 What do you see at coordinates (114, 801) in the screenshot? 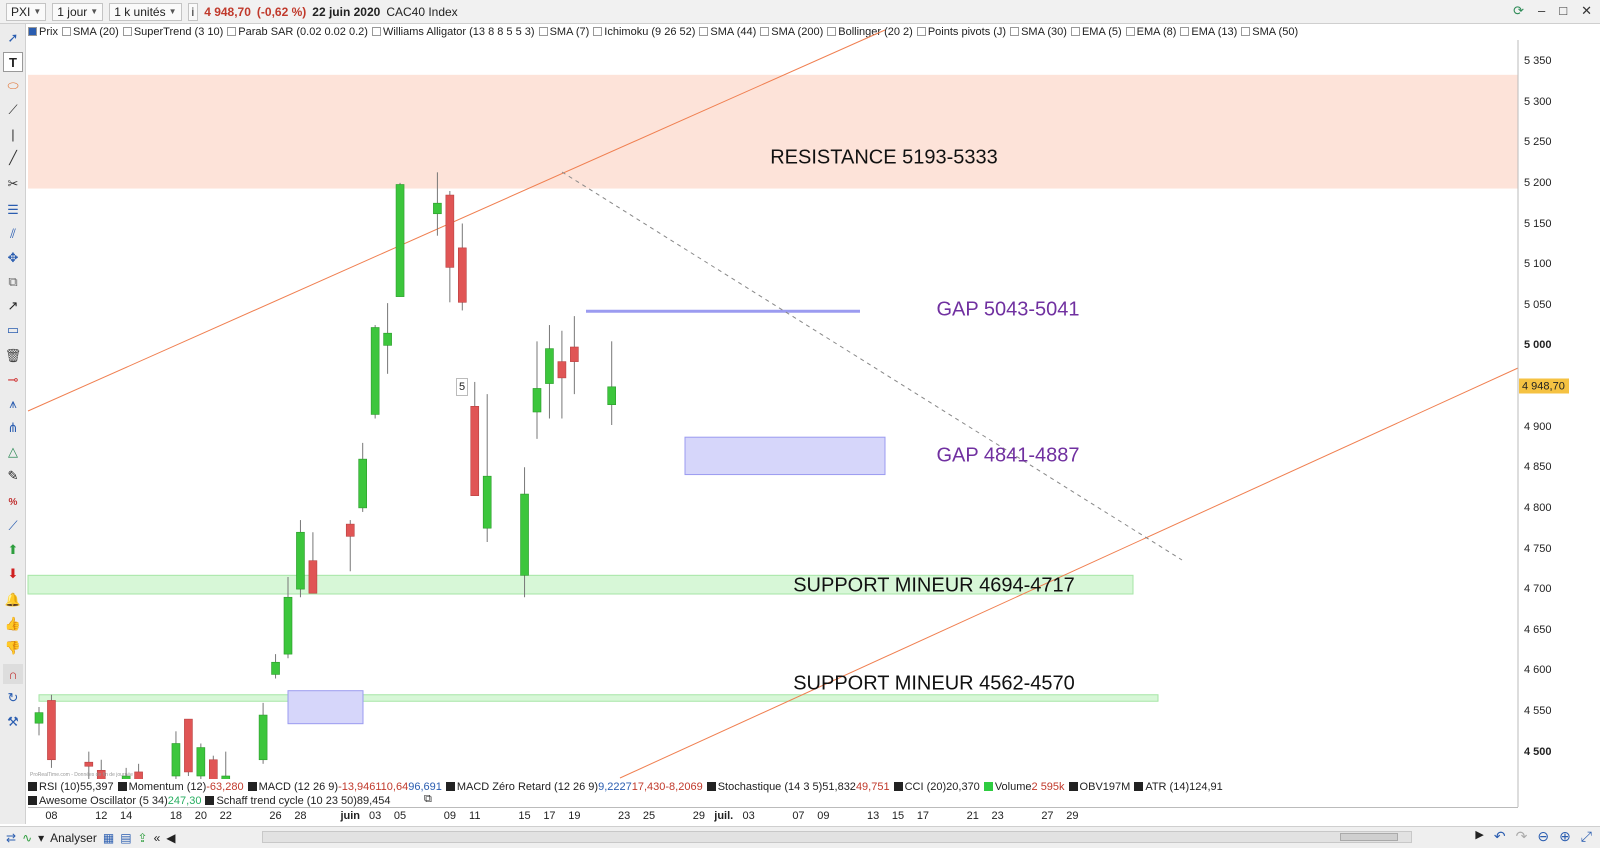
I see `sub-indicator: Awesome Oscillator (5 34)247,30` at bounding box center [114, 801].